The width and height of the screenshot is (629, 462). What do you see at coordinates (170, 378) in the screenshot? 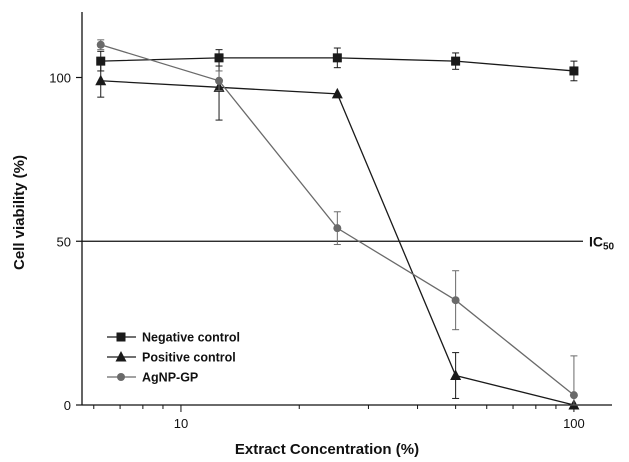
I see `legend-label: AgNP-GP` at bounding box center [170, 378].